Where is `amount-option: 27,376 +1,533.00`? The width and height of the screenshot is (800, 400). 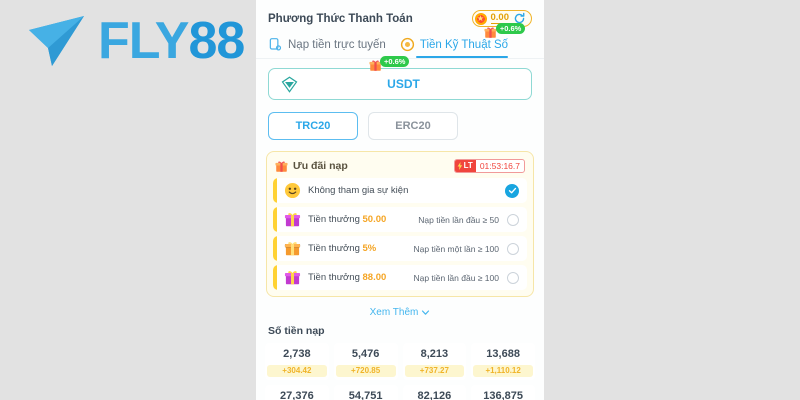 amount-option: 27,376 +1,533.00 is located at coordinates (297, 392).